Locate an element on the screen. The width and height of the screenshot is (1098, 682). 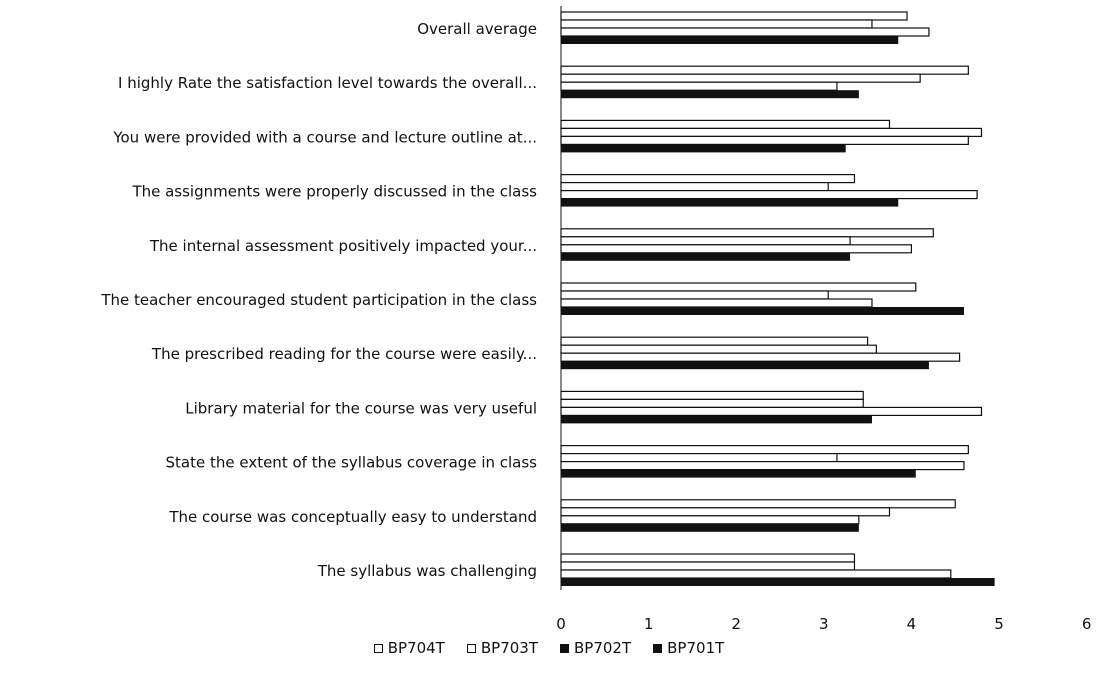
legend-item-bp703t: BP703T is located at coordinates (502, 648).